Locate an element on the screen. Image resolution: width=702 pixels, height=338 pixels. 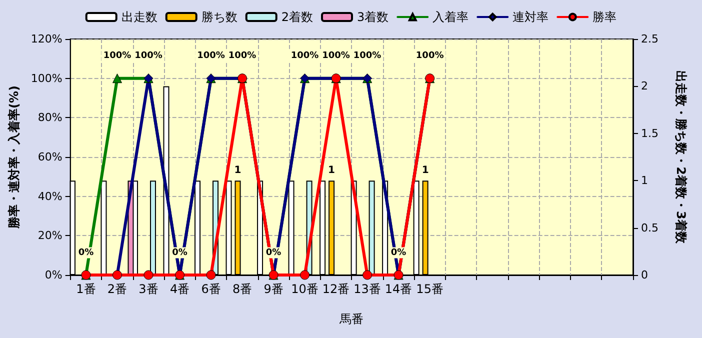
x-tick-label: 15番 is located at coordinates (430, 289).